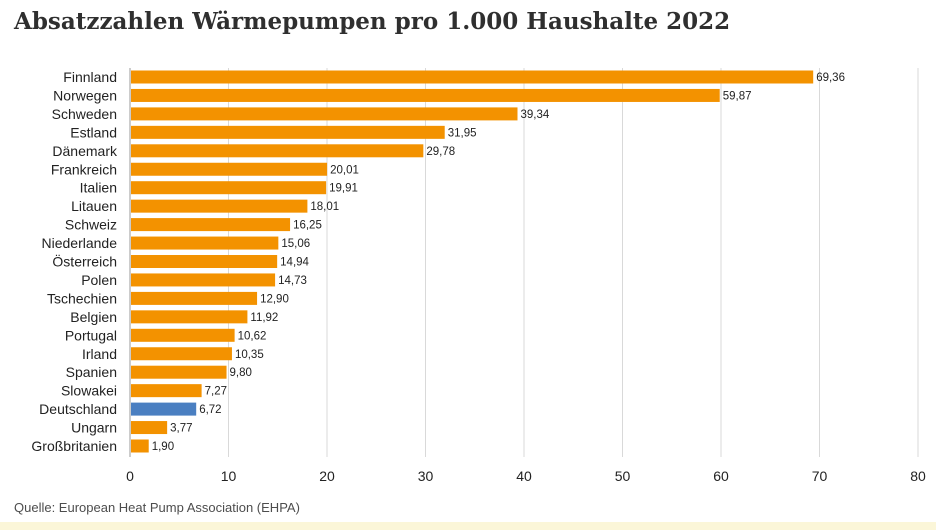 This screenshot has height=530, width=936. I want to click on category-label: Slowakei, so click(89, 391).